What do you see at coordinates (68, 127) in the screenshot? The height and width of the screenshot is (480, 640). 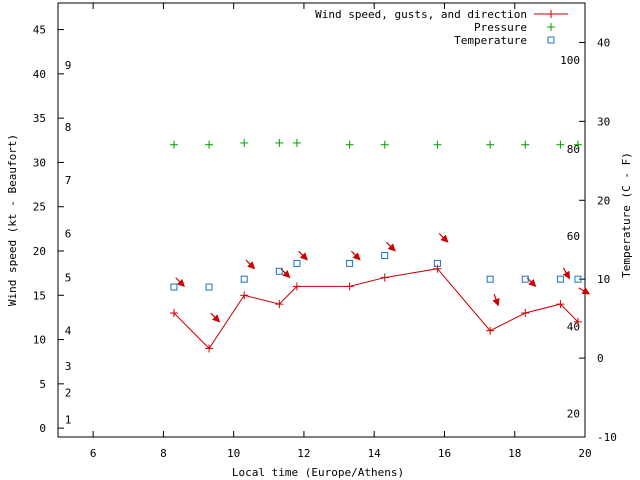 I see `beaufort-label: 8` at bounding box center [68, 127].